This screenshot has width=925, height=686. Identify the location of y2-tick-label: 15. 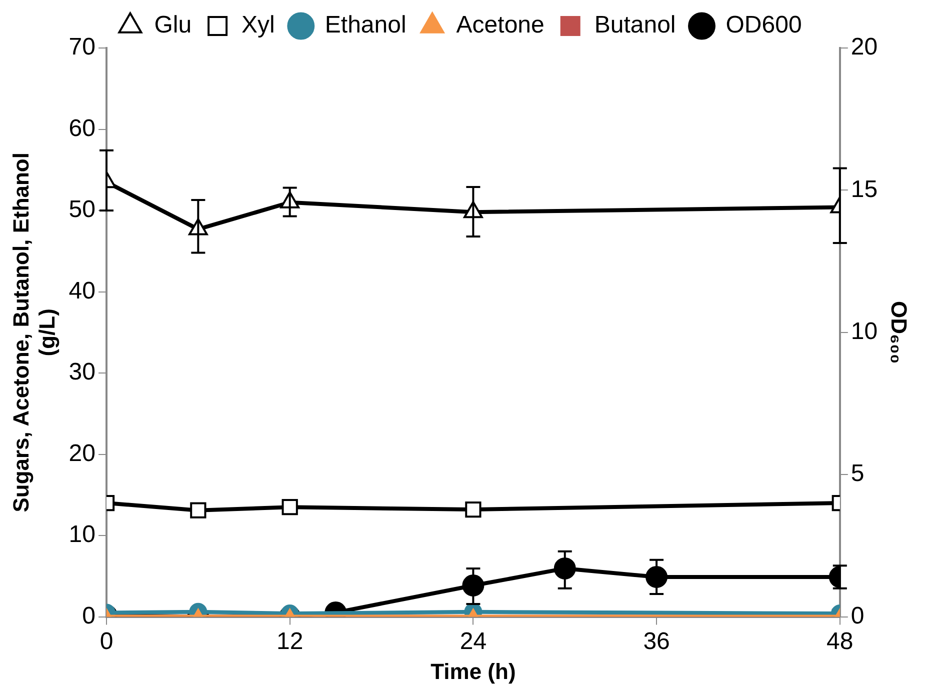
(864, 189).